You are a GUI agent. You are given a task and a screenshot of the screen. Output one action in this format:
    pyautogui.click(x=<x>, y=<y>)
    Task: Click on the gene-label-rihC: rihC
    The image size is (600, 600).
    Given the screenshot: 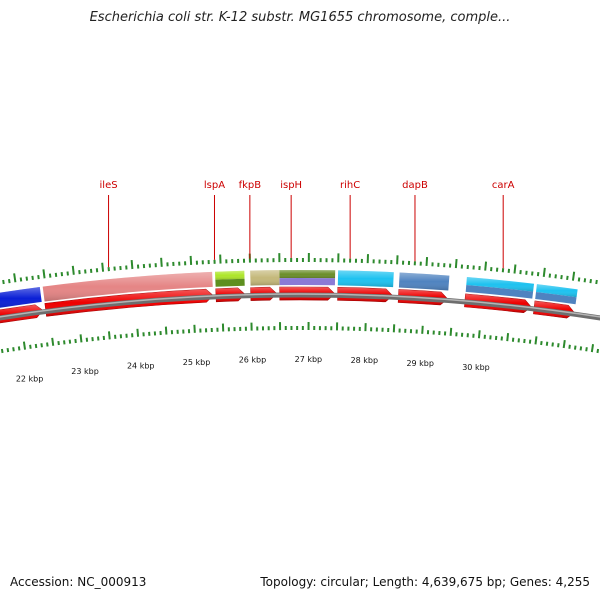 What is the action you would take?
    pyautogui.click(x=350, y=185)
    